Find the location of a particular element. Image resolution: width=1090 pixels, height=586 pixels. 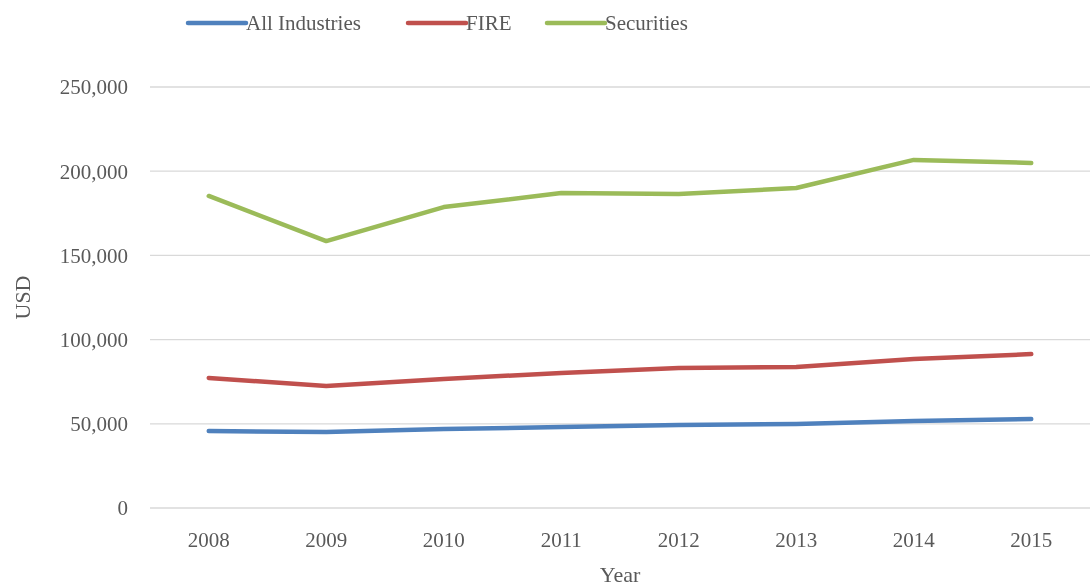

x-tick-label: 2013 is located at coordinates (796, 540).